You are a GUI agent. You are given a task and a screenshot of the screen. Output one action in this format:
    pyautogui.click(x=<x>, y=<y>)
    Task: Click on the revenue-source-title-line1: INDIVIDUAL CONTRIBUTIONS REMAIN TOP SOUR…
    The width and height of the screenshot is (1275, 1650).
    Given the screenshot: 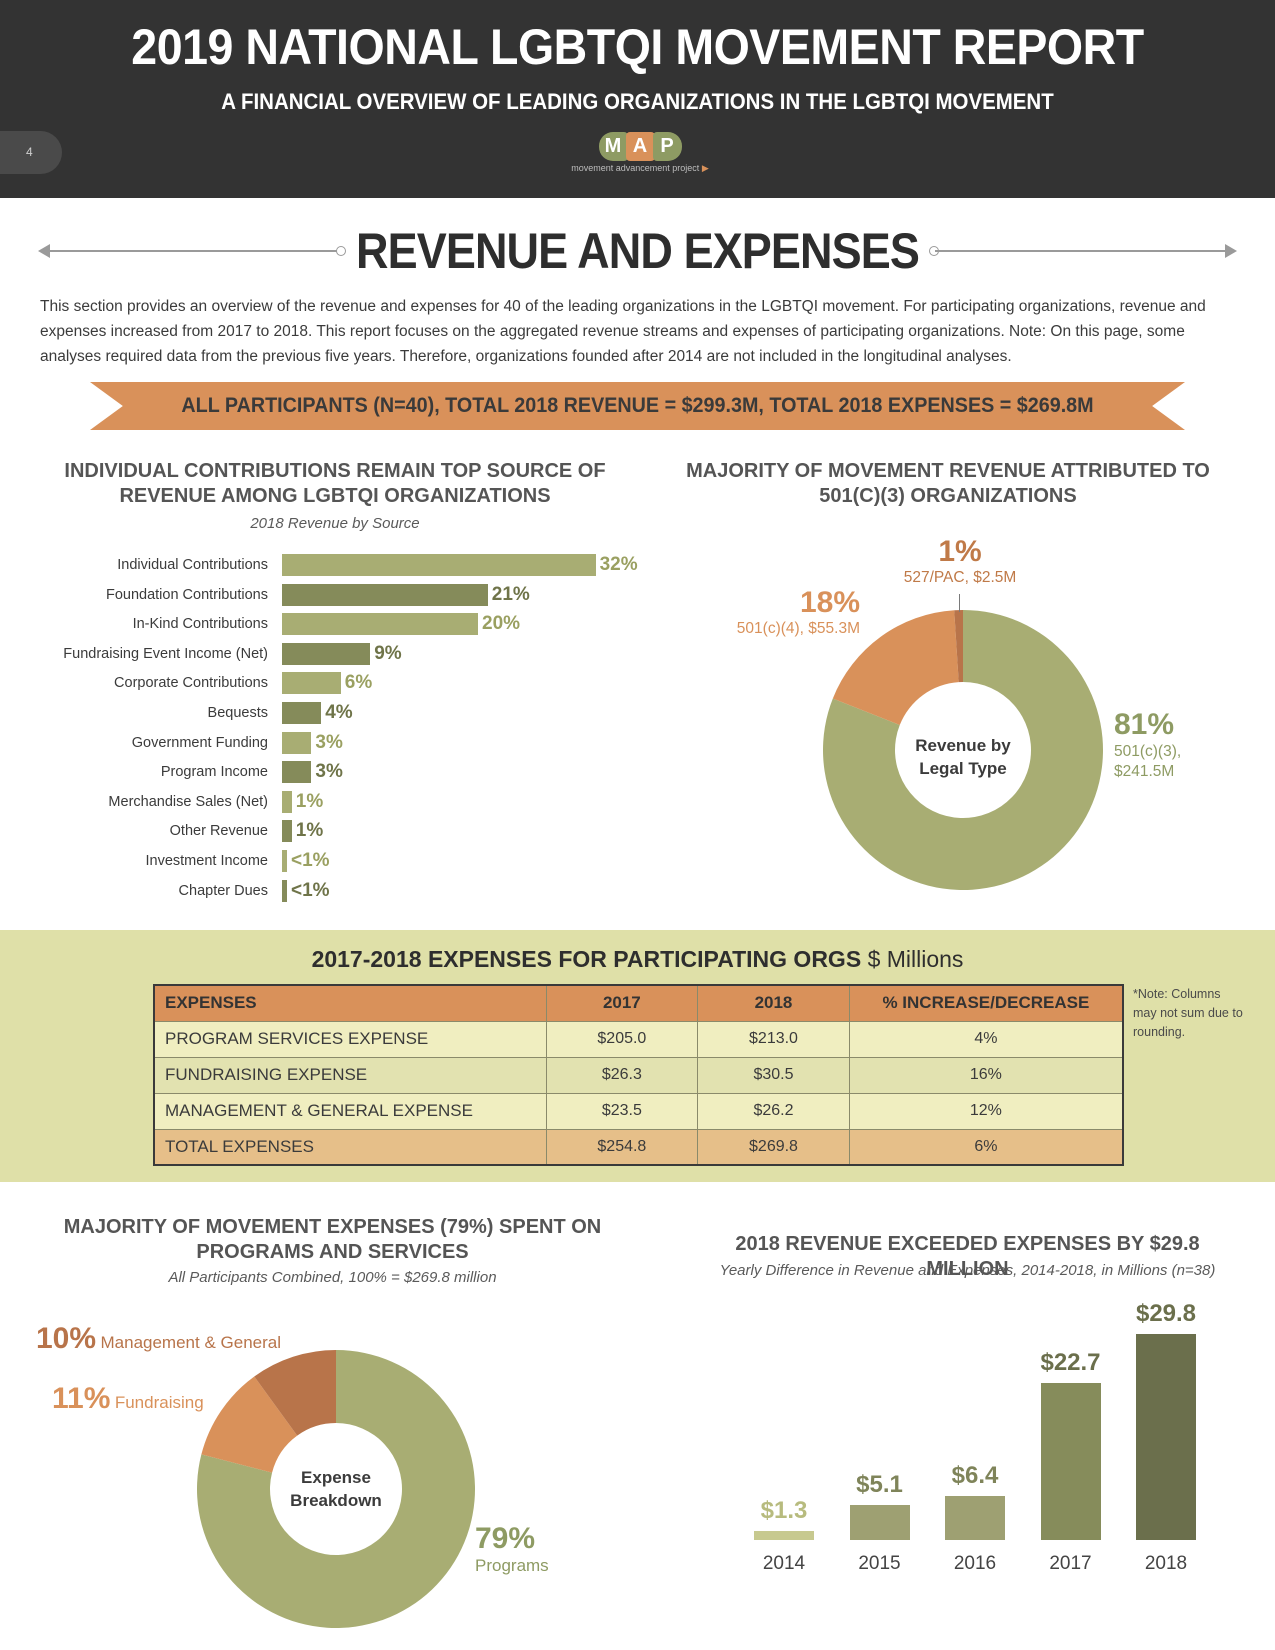 What is the action you would take?
    pyautogui.click(x=335, y=471)
    